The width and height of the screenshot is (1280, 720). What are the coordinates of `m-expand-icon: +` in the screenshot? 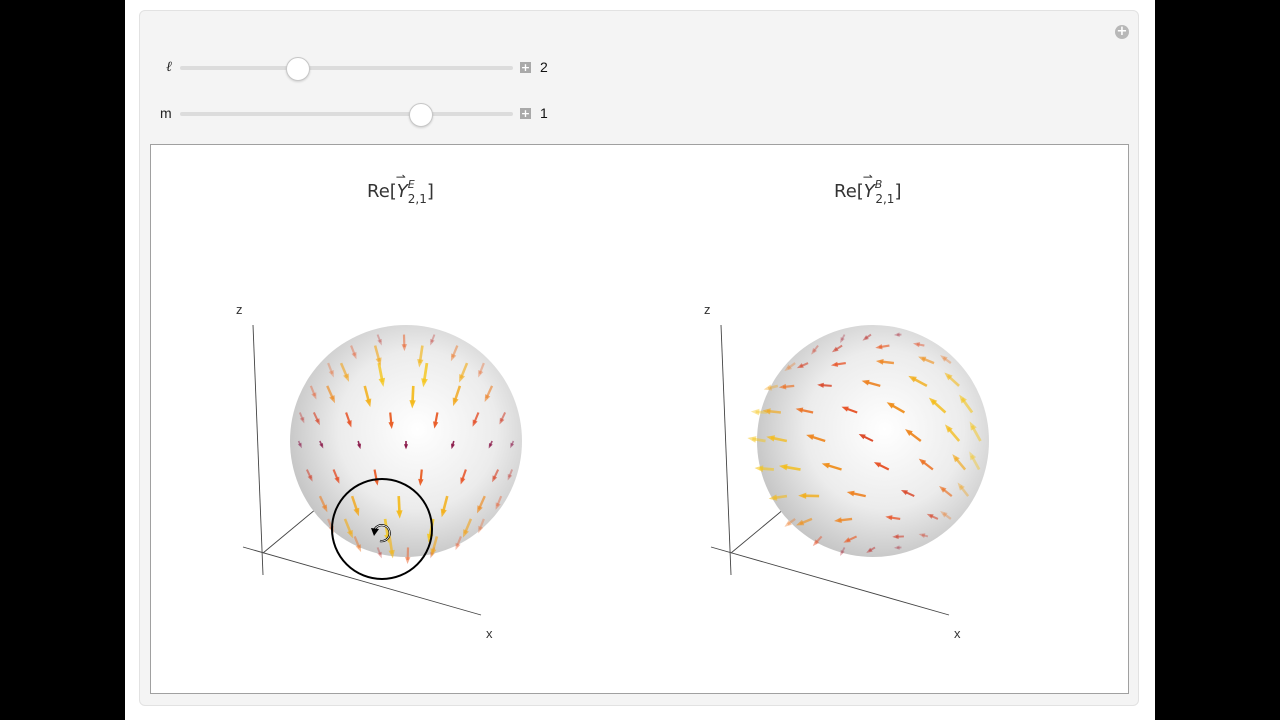 It's located at (525, 113).